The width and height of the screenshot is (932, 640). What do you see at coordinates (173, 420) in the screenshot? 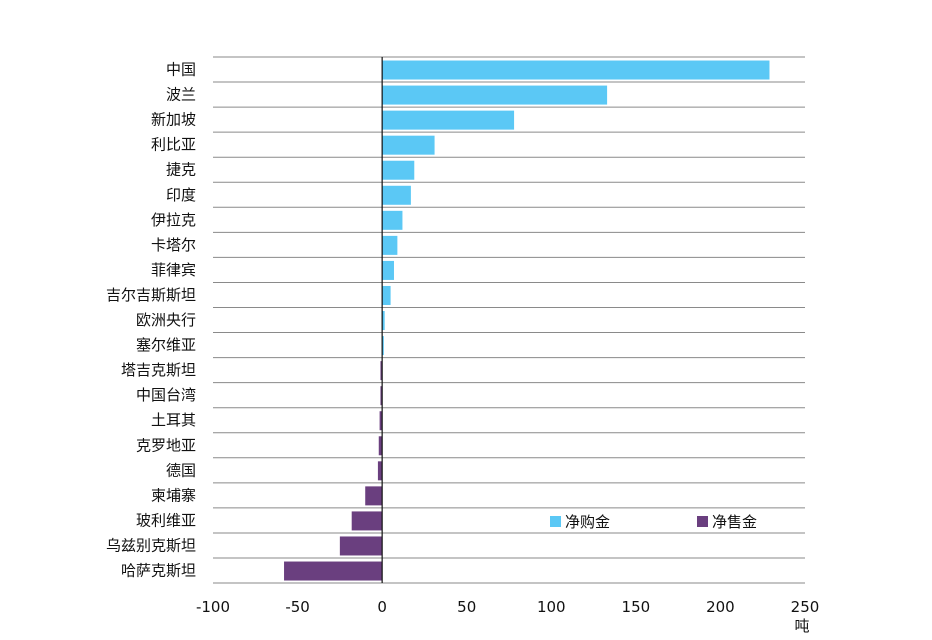
I see `category-label: 土耳其` at bounding box center [173, 420].